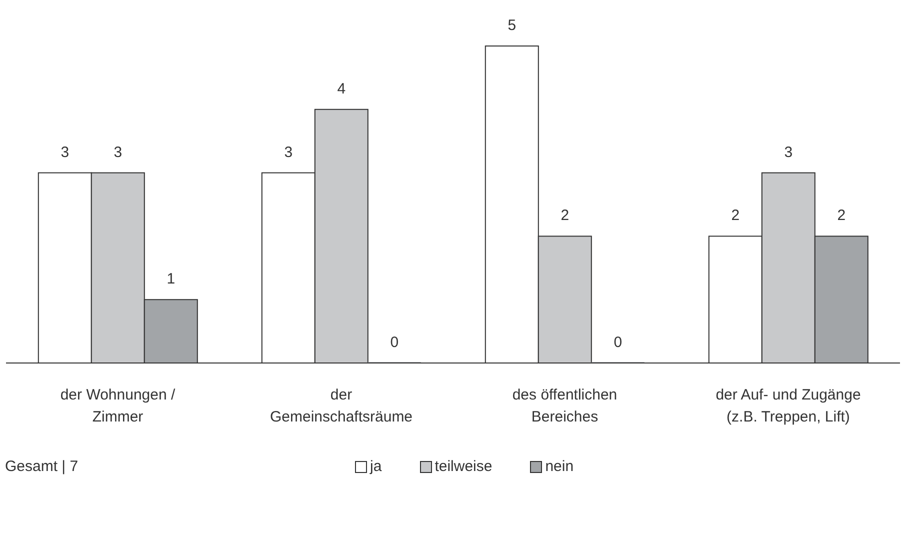  Describe the element at coordinates (788, 406) in the screenshot. I see `x-tick-label: der Auf- und Zugänge (z.B. Treppen, Lift)` at that location.